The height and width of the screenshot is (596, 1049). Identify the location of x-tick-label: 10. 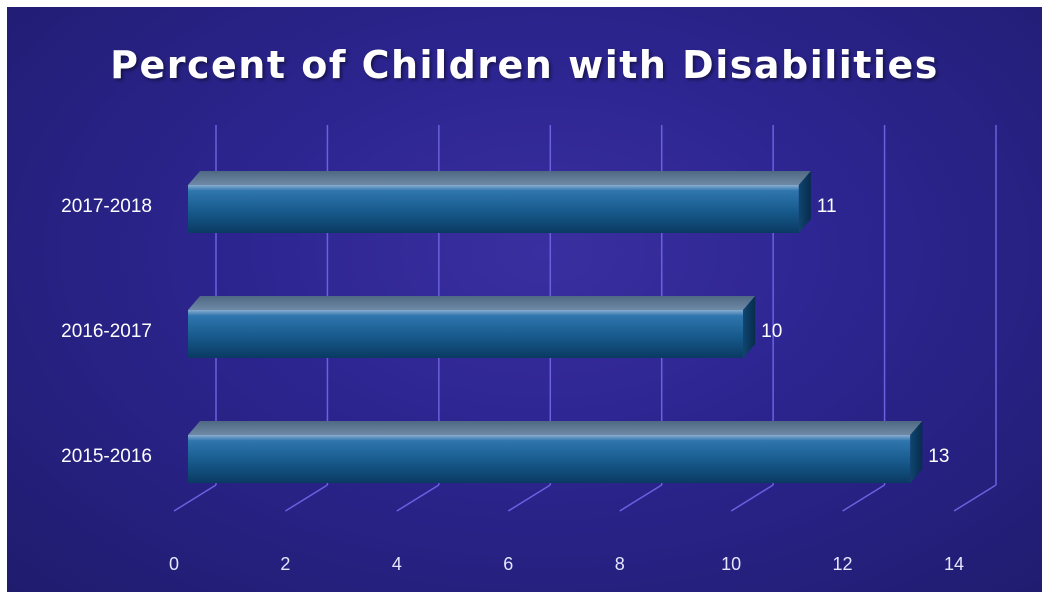
(731, 564).